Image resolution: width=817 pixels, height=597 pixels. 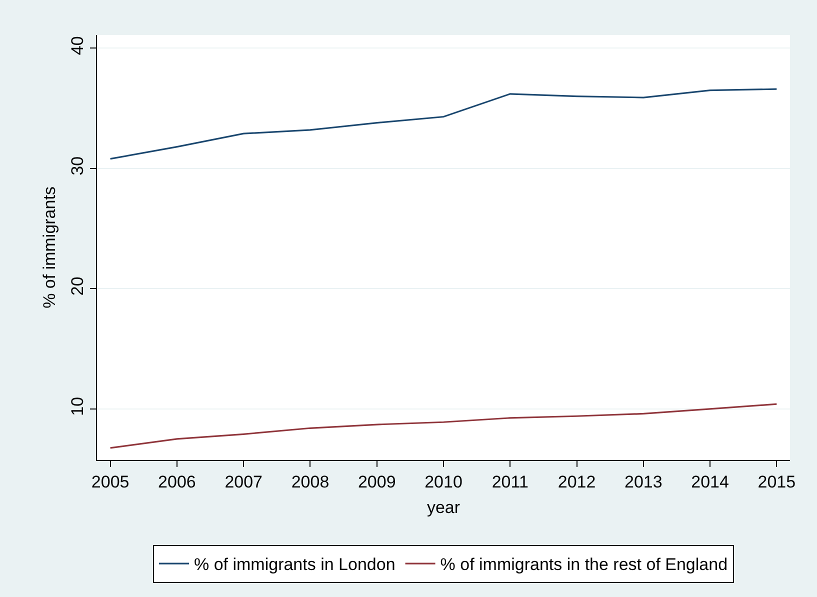 I want to click on y-tick-label: 20, so click(x=78, y=286).